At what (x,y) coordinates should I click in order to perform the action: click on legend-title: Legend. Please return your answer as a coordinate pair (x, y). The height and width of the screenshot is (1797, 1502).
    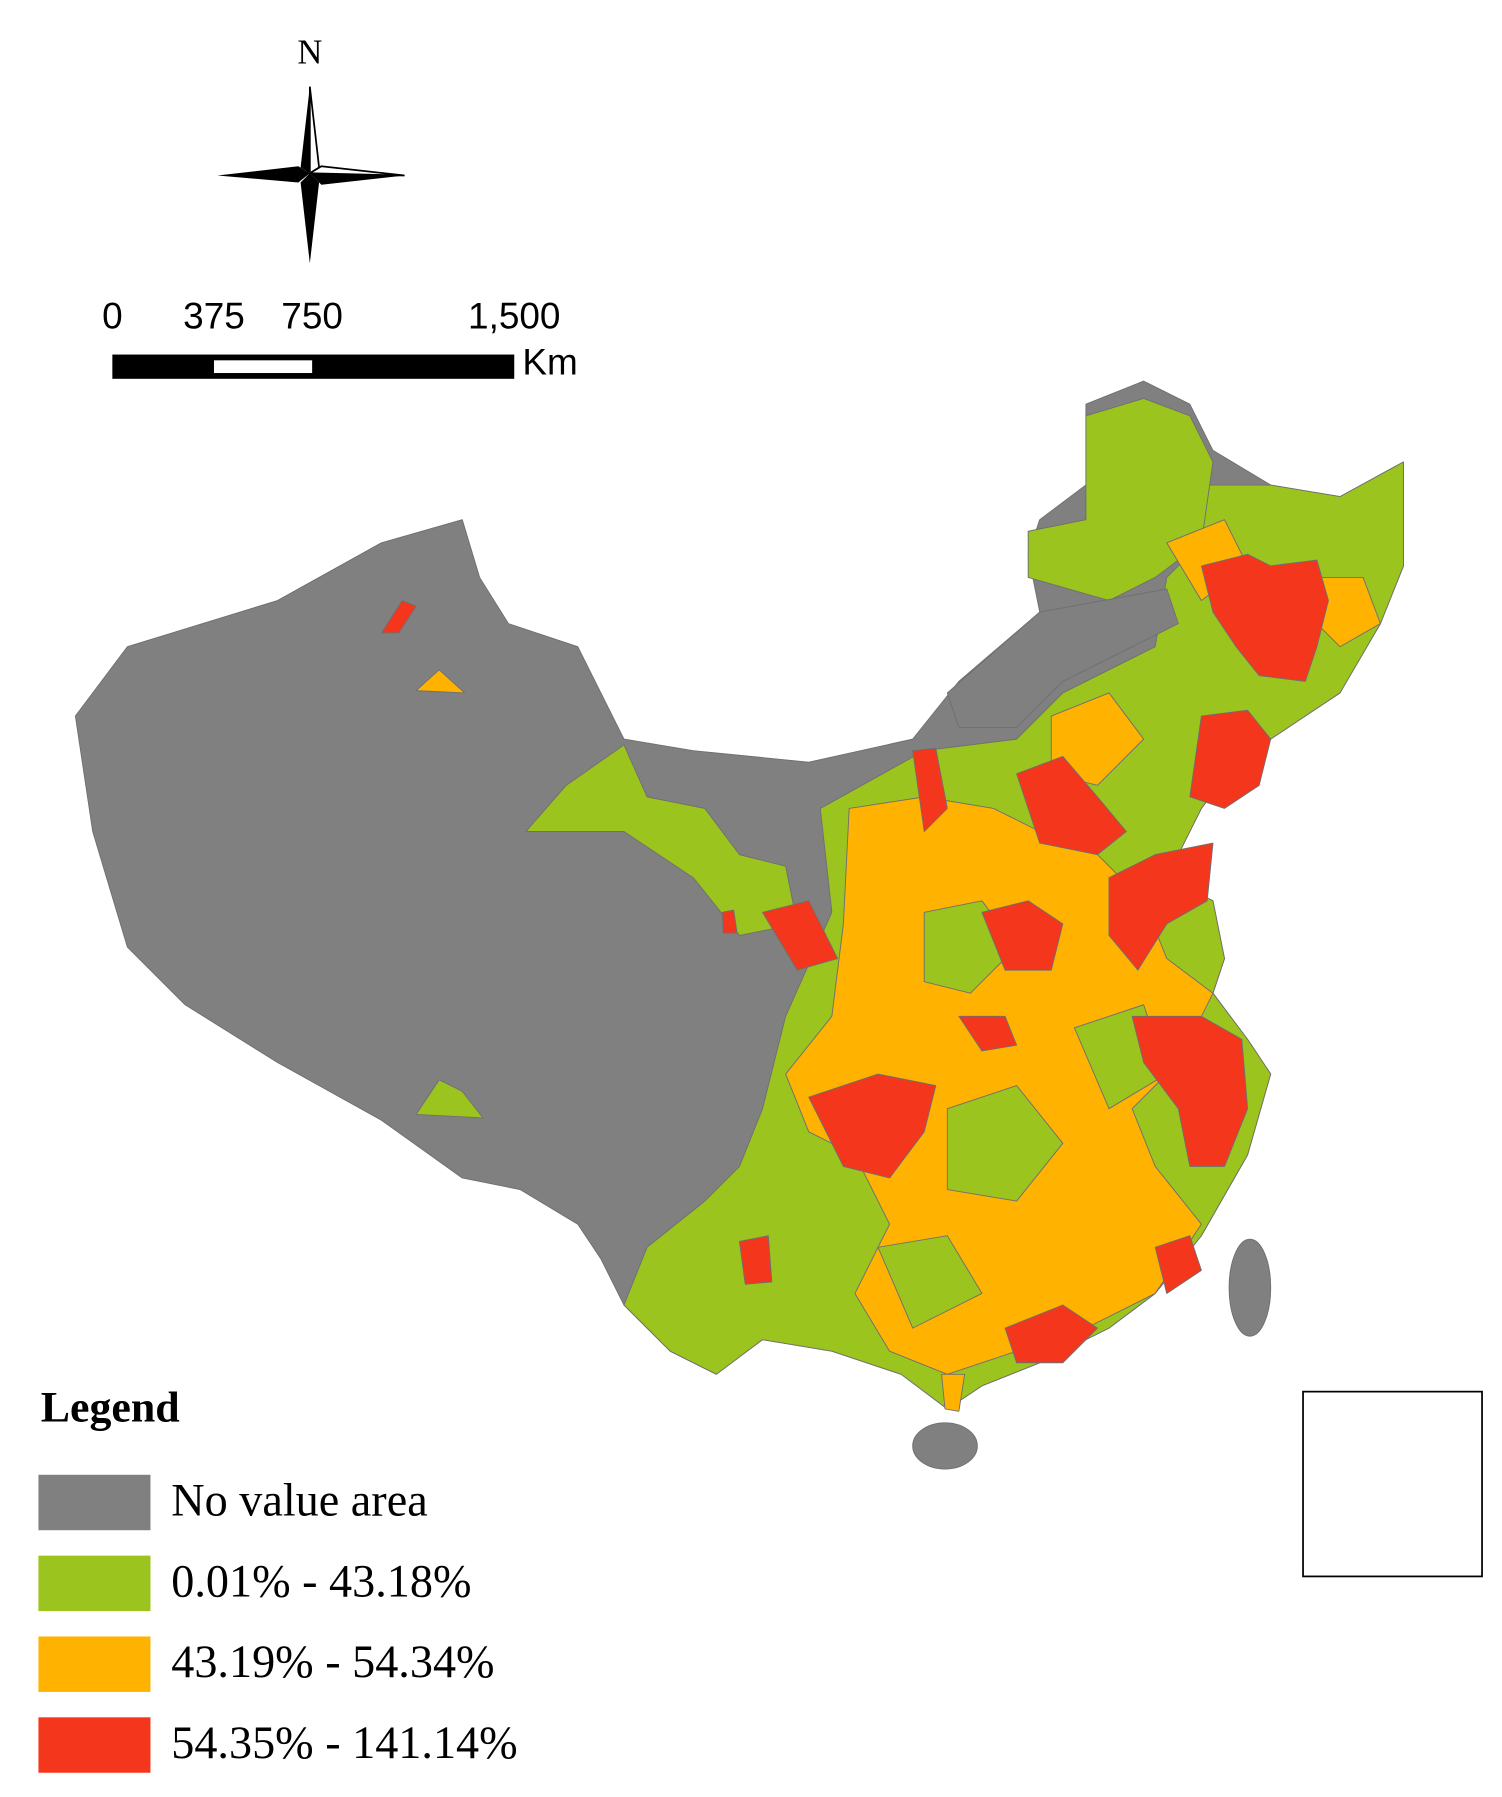
    Looking at the image, I should click on (110, 1407).